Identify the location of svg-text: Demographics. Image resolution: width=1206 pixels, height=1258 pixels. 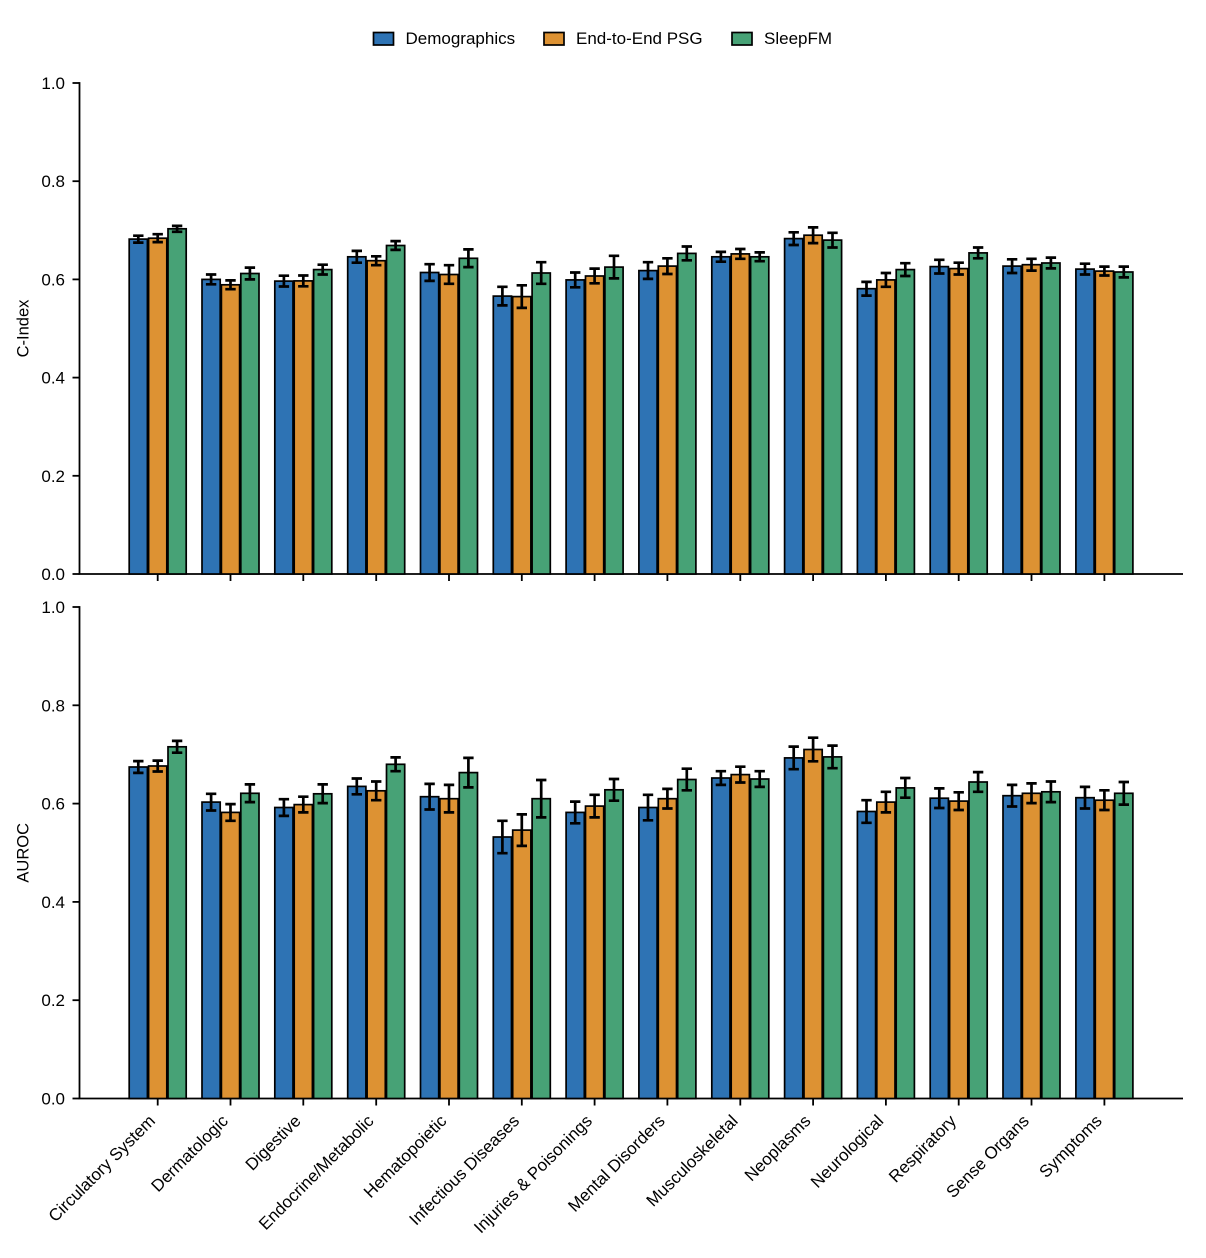
(461, 38).